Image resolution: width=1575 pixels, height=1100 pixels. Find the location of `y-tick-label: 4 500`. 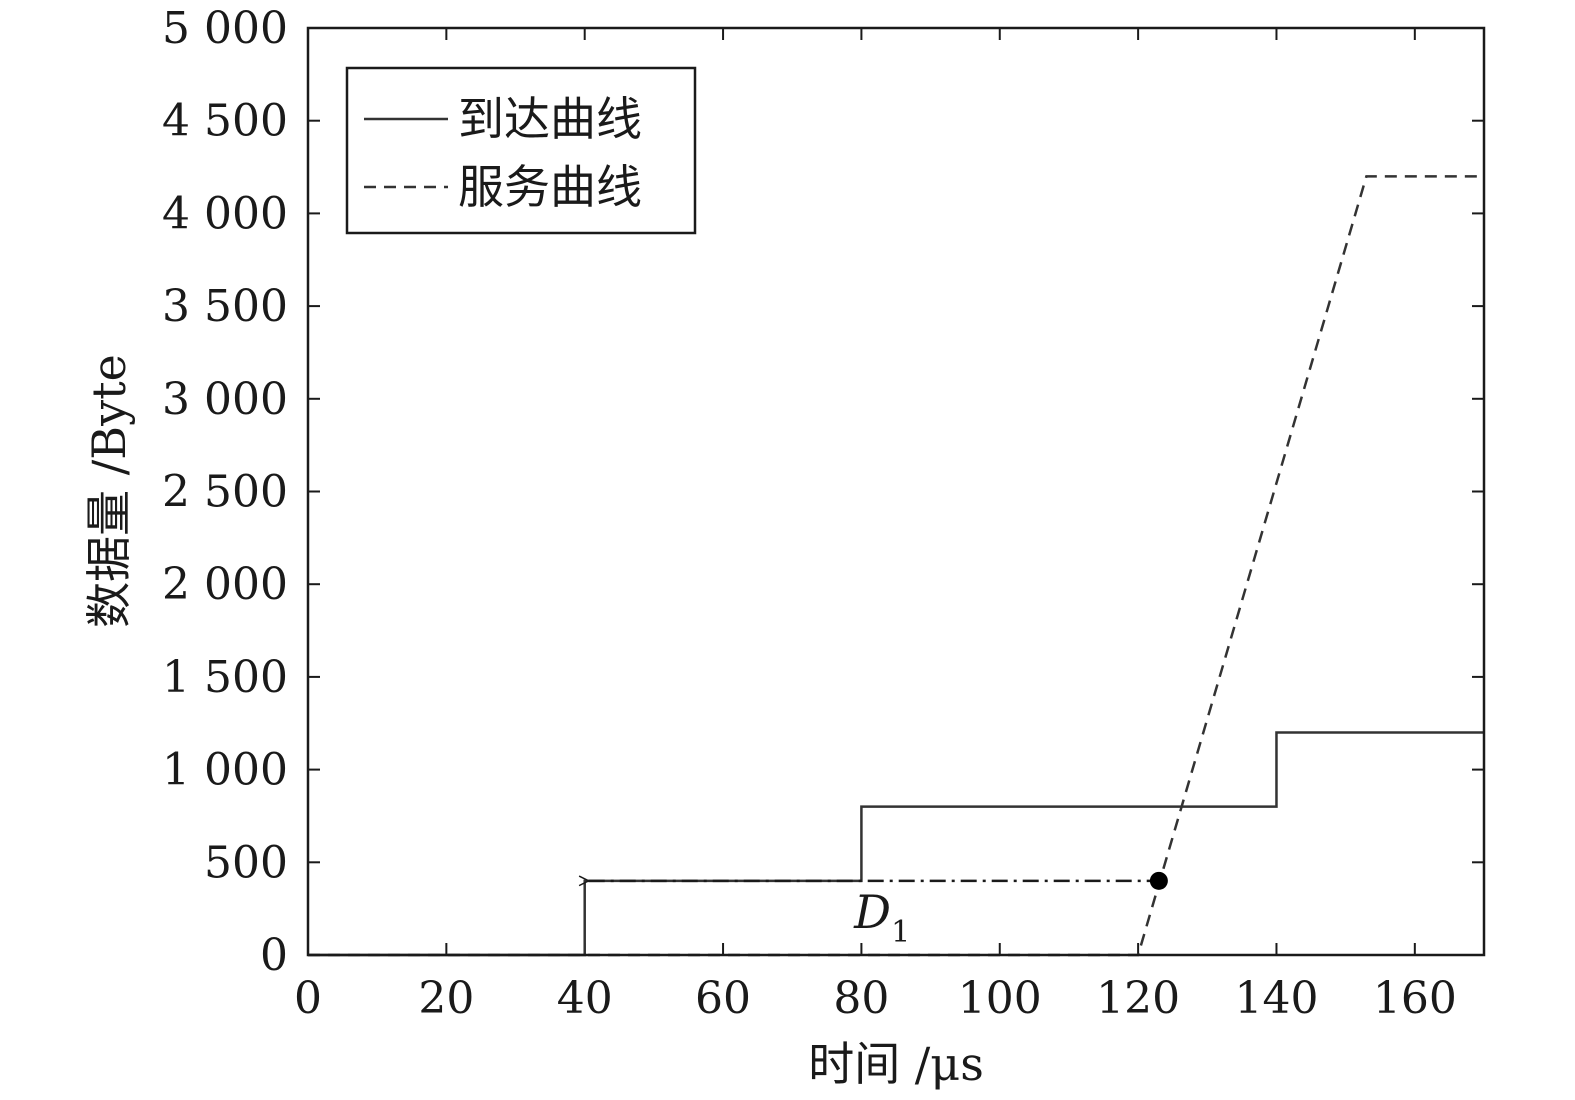

y-tick-label: 4 500 is located at coordinates (225, 121).